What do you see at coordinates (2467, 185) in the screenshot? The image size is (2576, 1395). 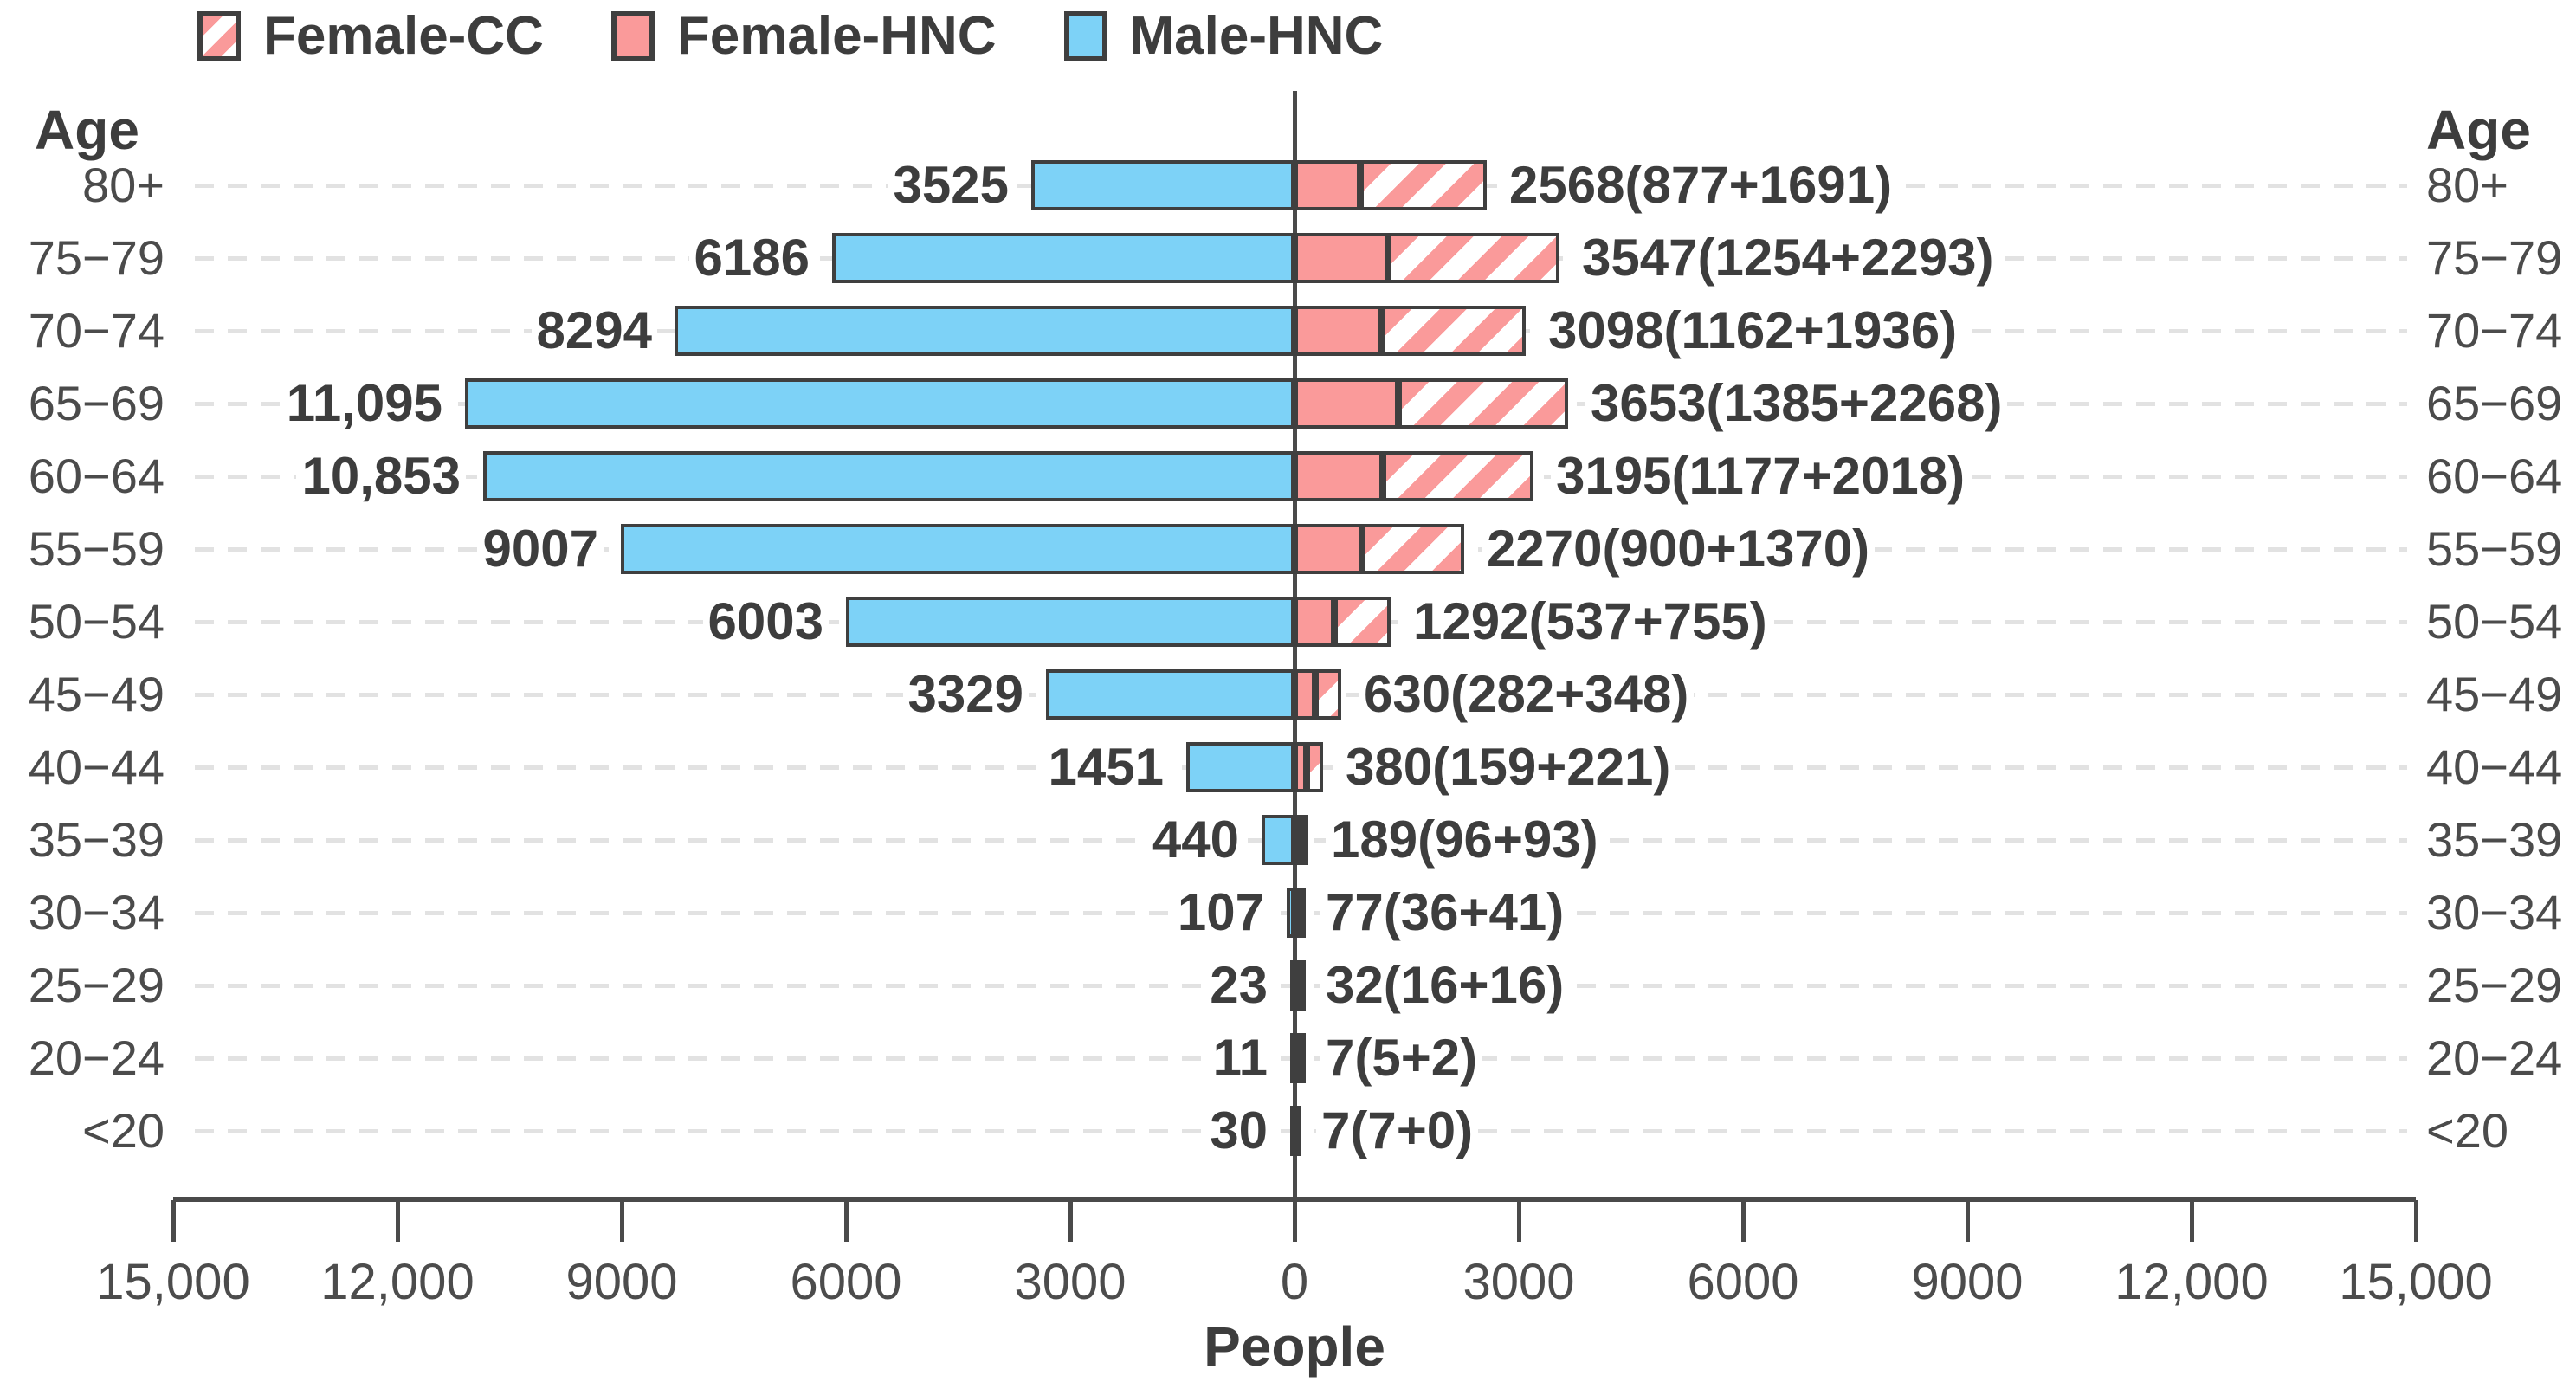 I see `age-label-right: 80+` at bounding box center [2467, 185].